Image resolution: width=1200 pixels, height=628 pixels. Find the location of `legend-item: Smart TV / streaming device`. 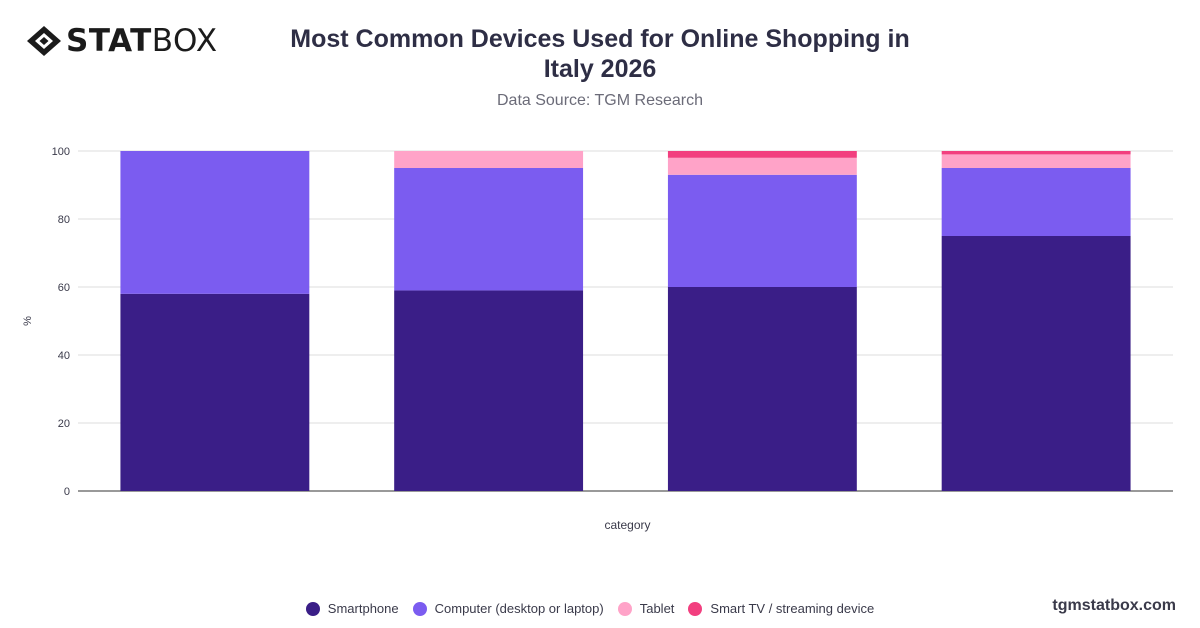

legend-item: Smart TV / streaming device is located at coordinates (781, 608).